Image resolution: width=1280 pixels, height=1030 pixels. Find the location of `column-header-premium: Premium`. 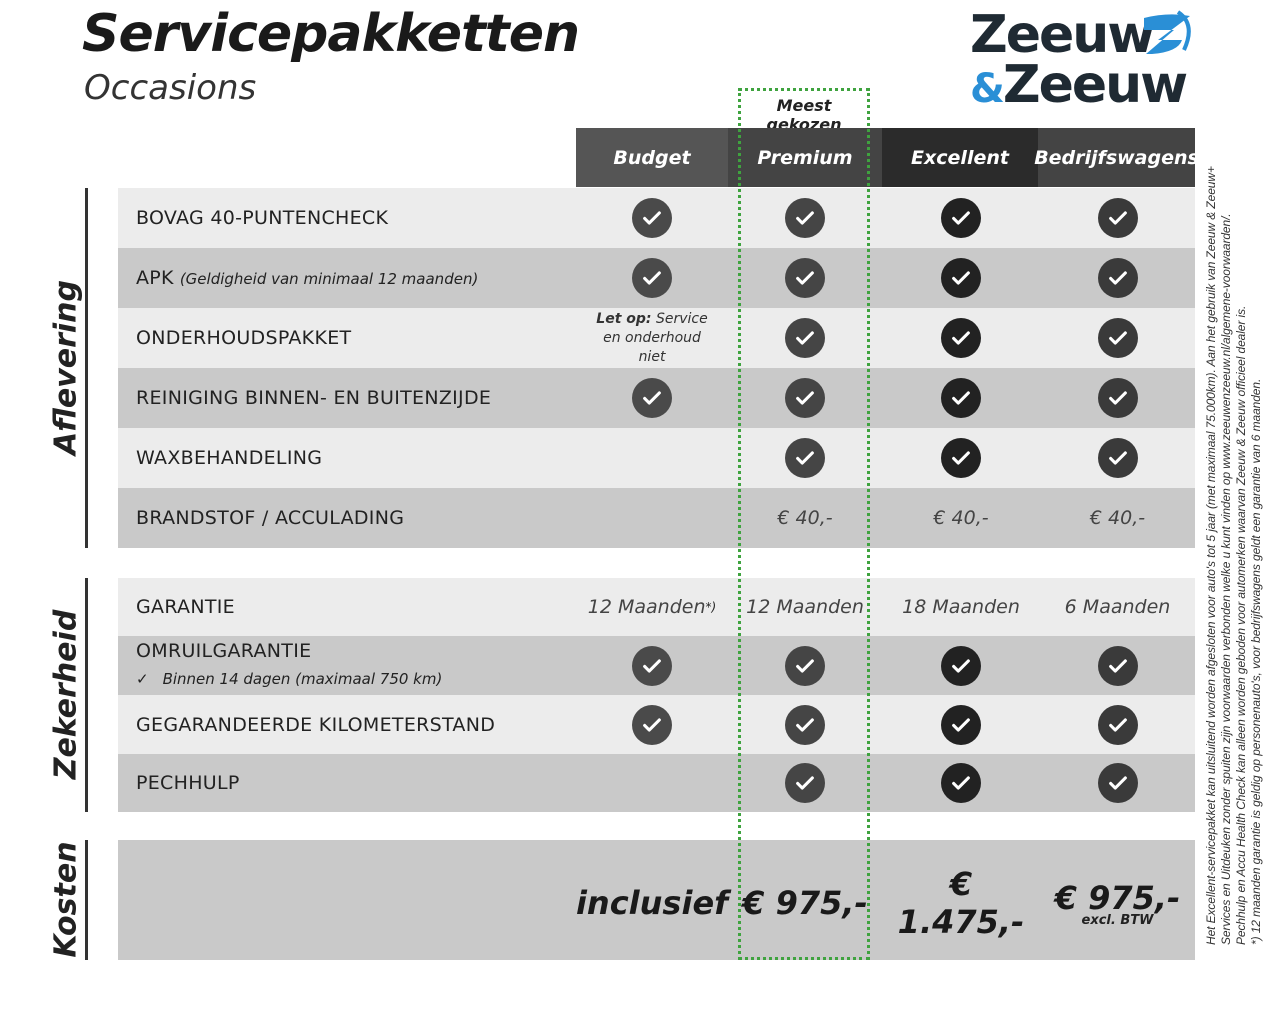

column-header-premium: Premium is located at coordinates (805, 157).